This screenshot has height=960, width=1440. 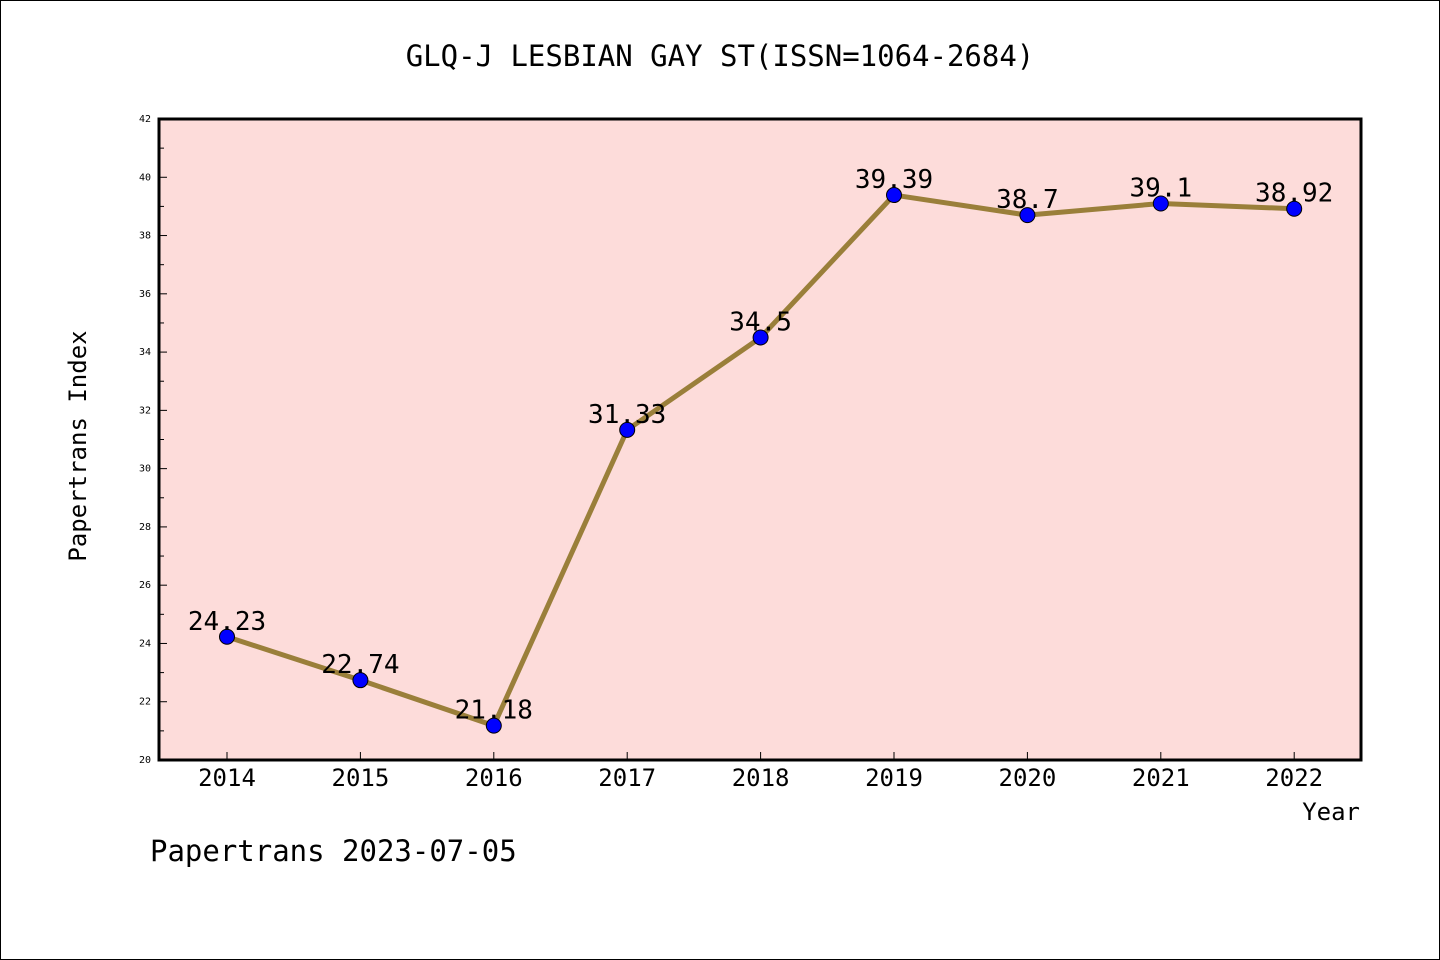 What do you see at coordinates (1294, 778) in the screenshot?
I see `x-tick-label: 2022` at bounding box center [1294, 778].